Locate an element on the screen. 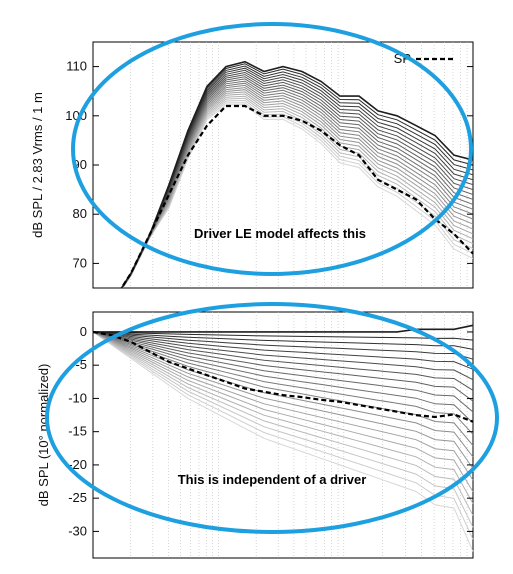 The image size is (513, 574). bottom-y-axis-label: dB SPL (10° normalized) is located at coordinates (43, 435).